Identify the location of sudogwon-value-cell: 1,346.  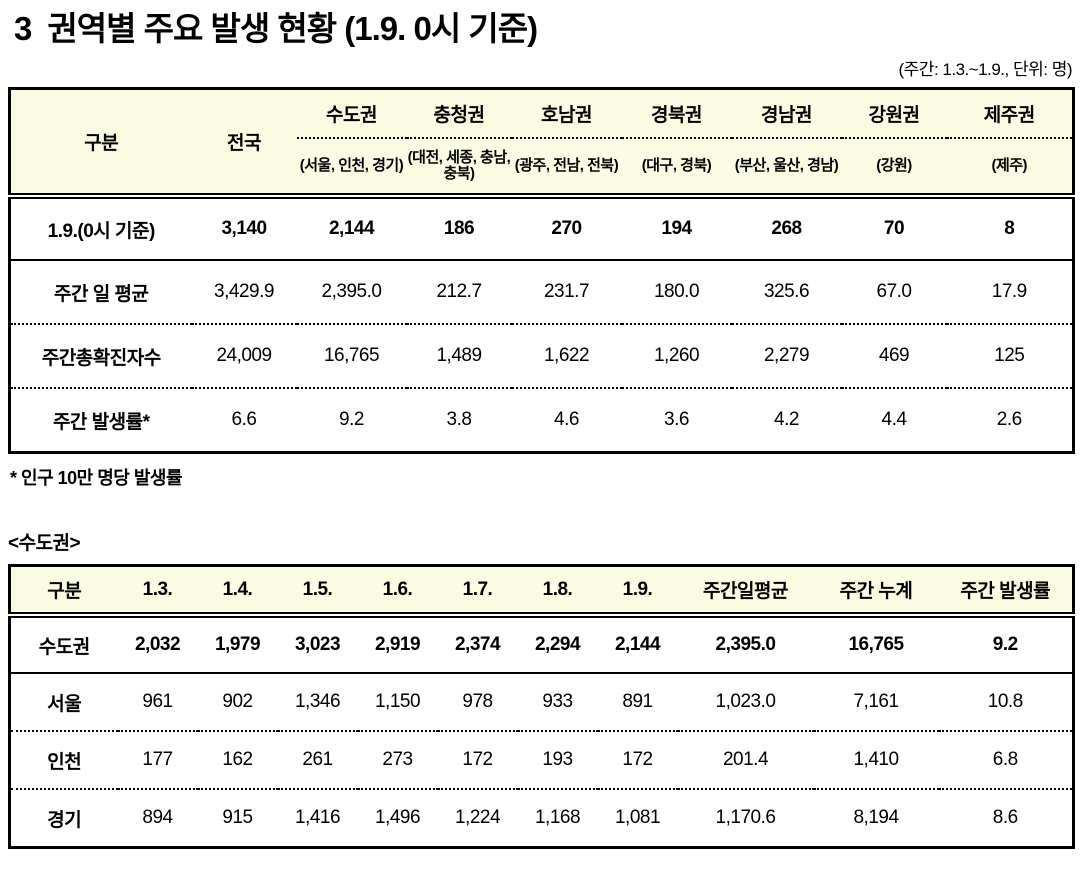
(317, 703).